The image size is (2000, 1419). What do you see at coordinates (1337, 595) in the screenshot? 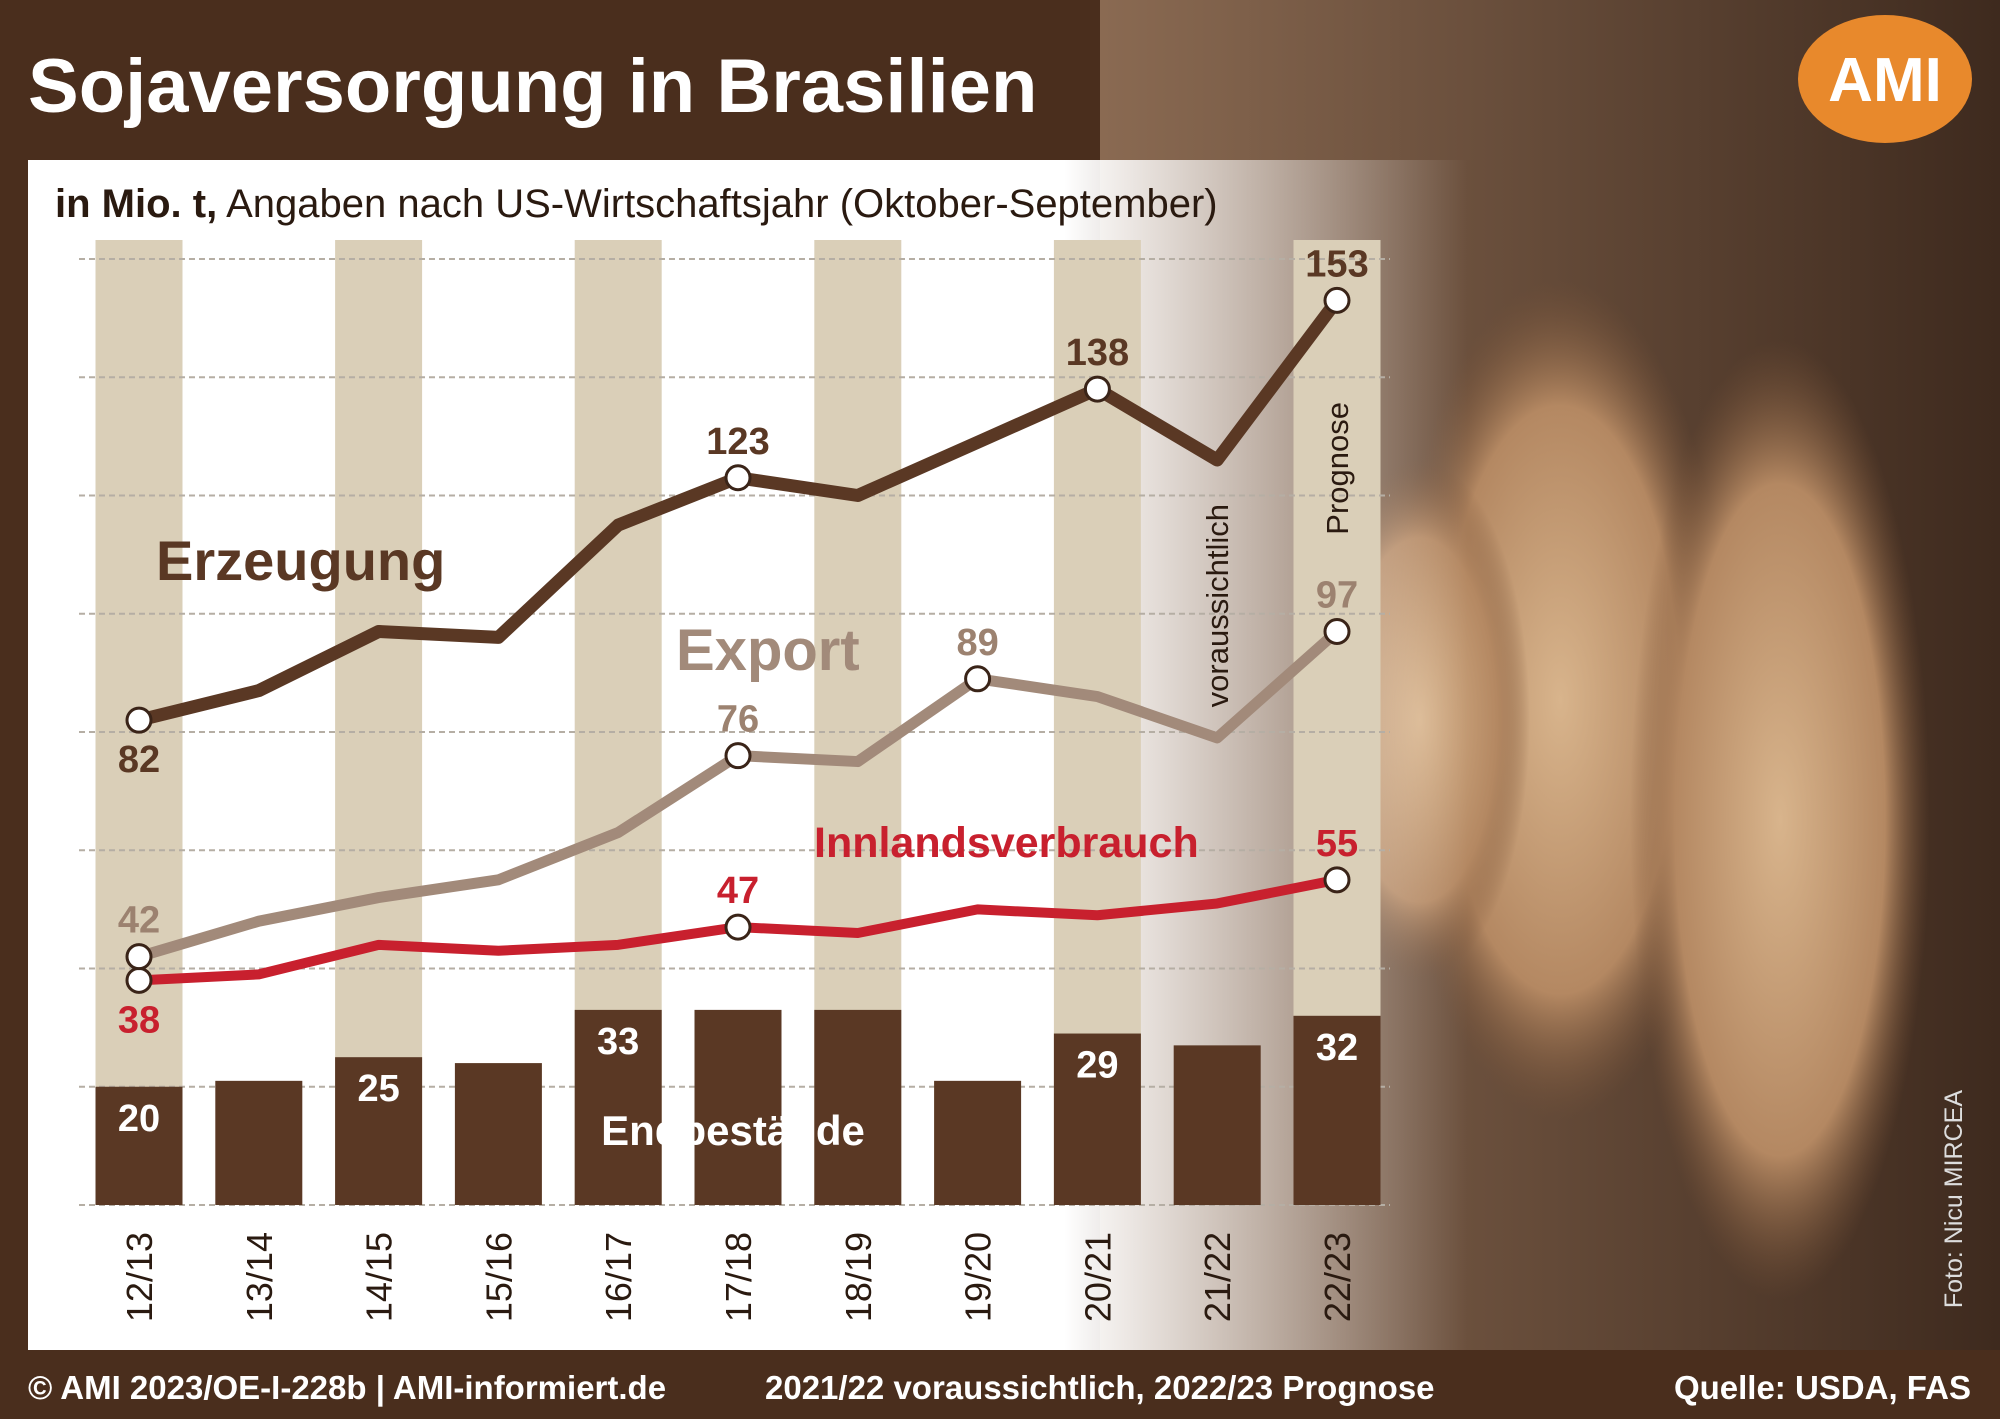
I see `value-label: 97` at bounding box center [1337, 595].